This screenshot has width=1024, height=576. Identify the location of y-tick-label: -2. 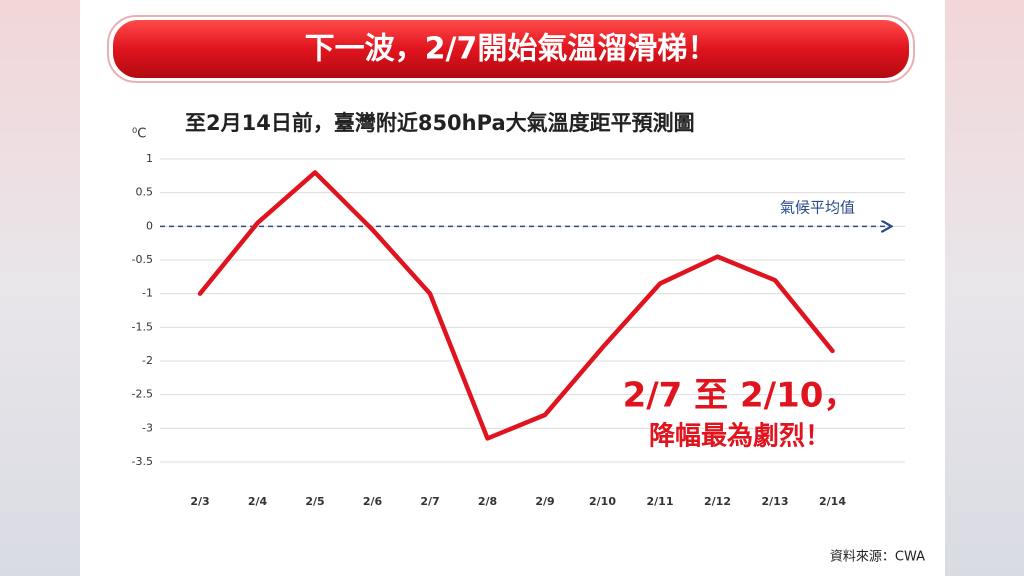
(147, 360).